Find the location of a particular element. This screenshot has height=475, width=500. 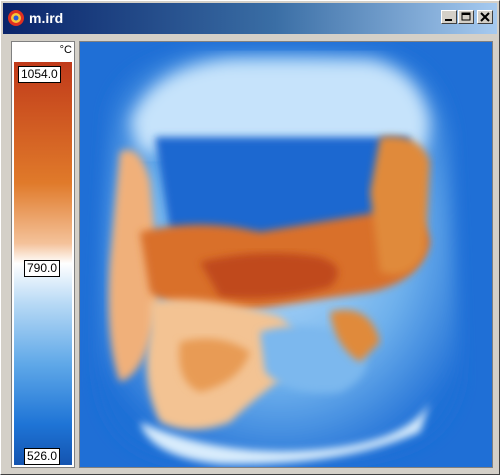

scale-max-label: 1054.0 is located at coordinates (39, 74).